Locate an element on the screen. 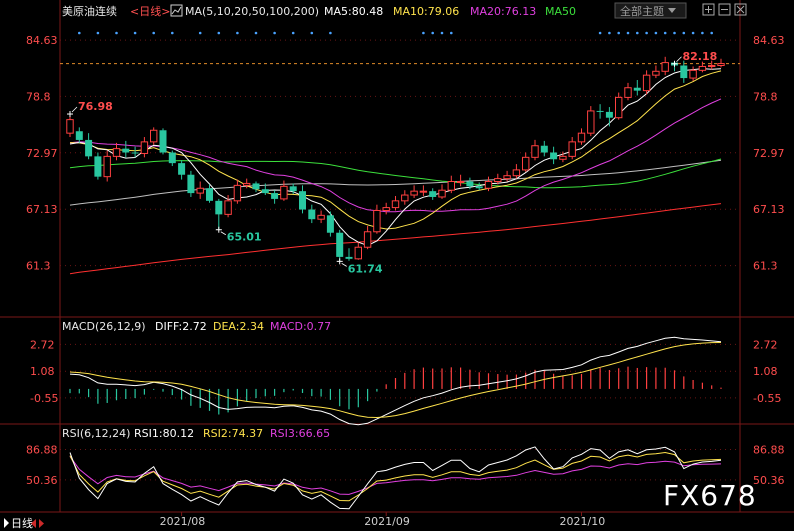  close-panel-icon is located at coordinates (740, 9).